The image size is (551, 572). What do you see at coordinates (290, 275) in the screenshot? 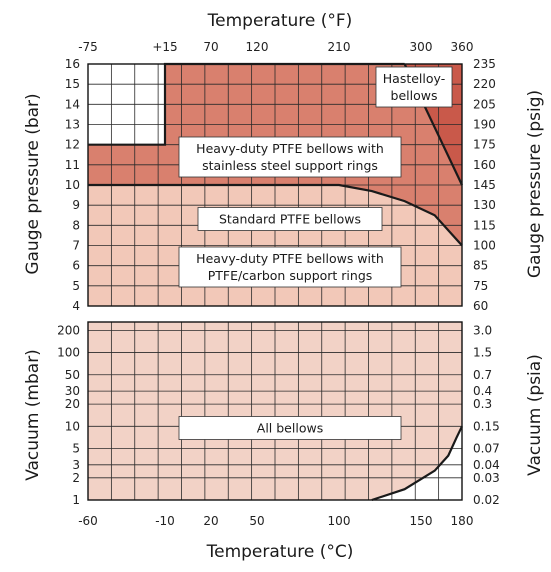
I see `label-carbon-rings-text: PTFE/carbon support rings` at bounding box center [290, 275].